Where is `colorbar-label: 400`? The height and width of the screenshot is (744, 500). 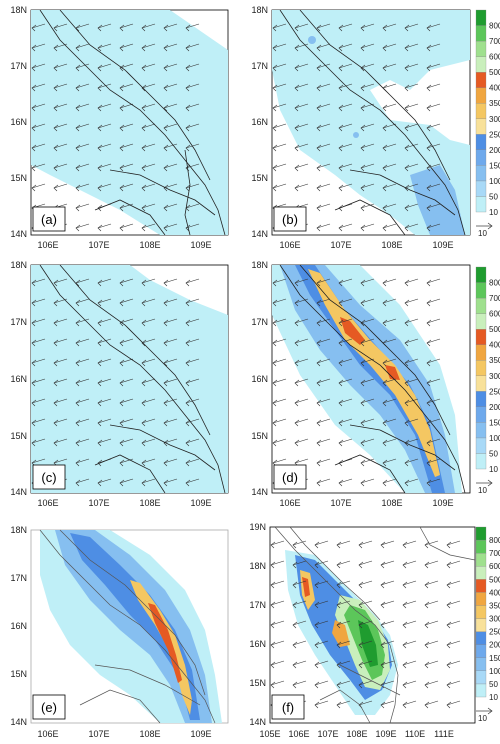 colorbar-label: 400 is located at coordinates (494, 592).